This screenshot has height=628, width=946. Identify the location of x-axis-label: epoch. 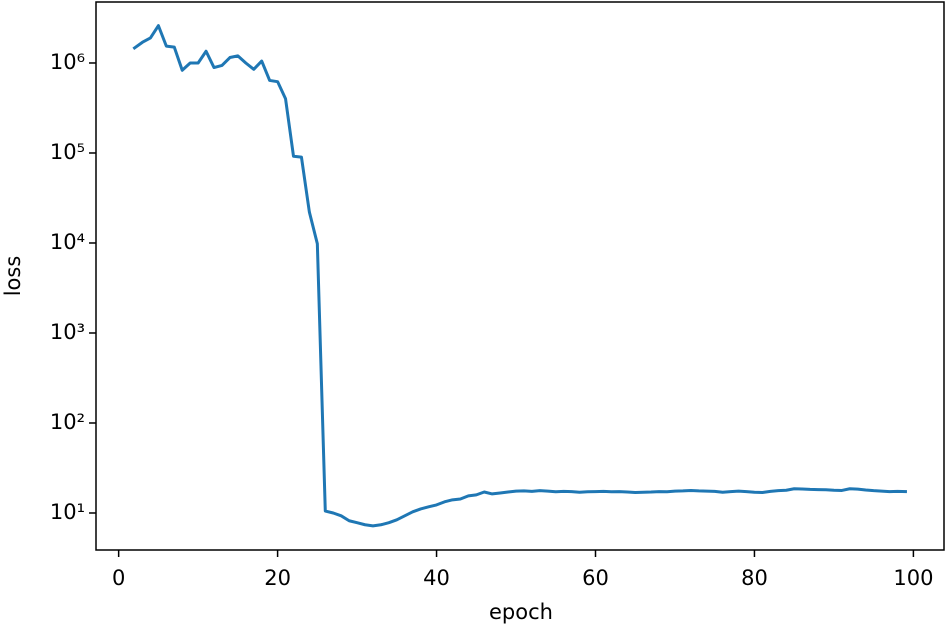
(521, 612).